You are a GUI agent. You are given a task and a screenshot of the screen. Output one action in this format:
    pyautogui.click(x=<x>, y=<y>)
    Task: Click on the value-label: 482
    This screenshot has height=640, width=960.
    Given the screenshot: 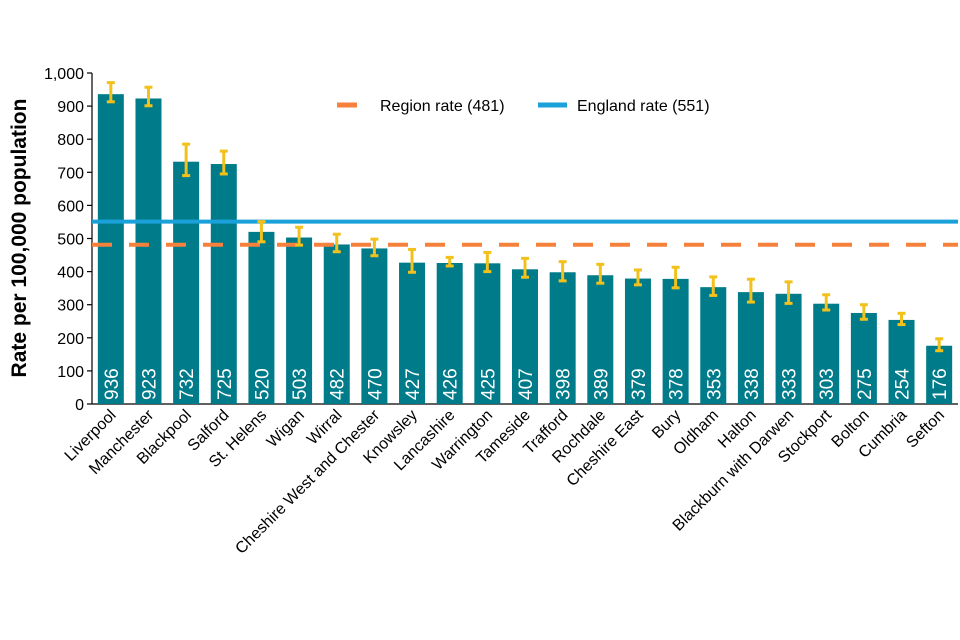 What is the action you would take?
    pyautogui.click(x=338, y=384)
    